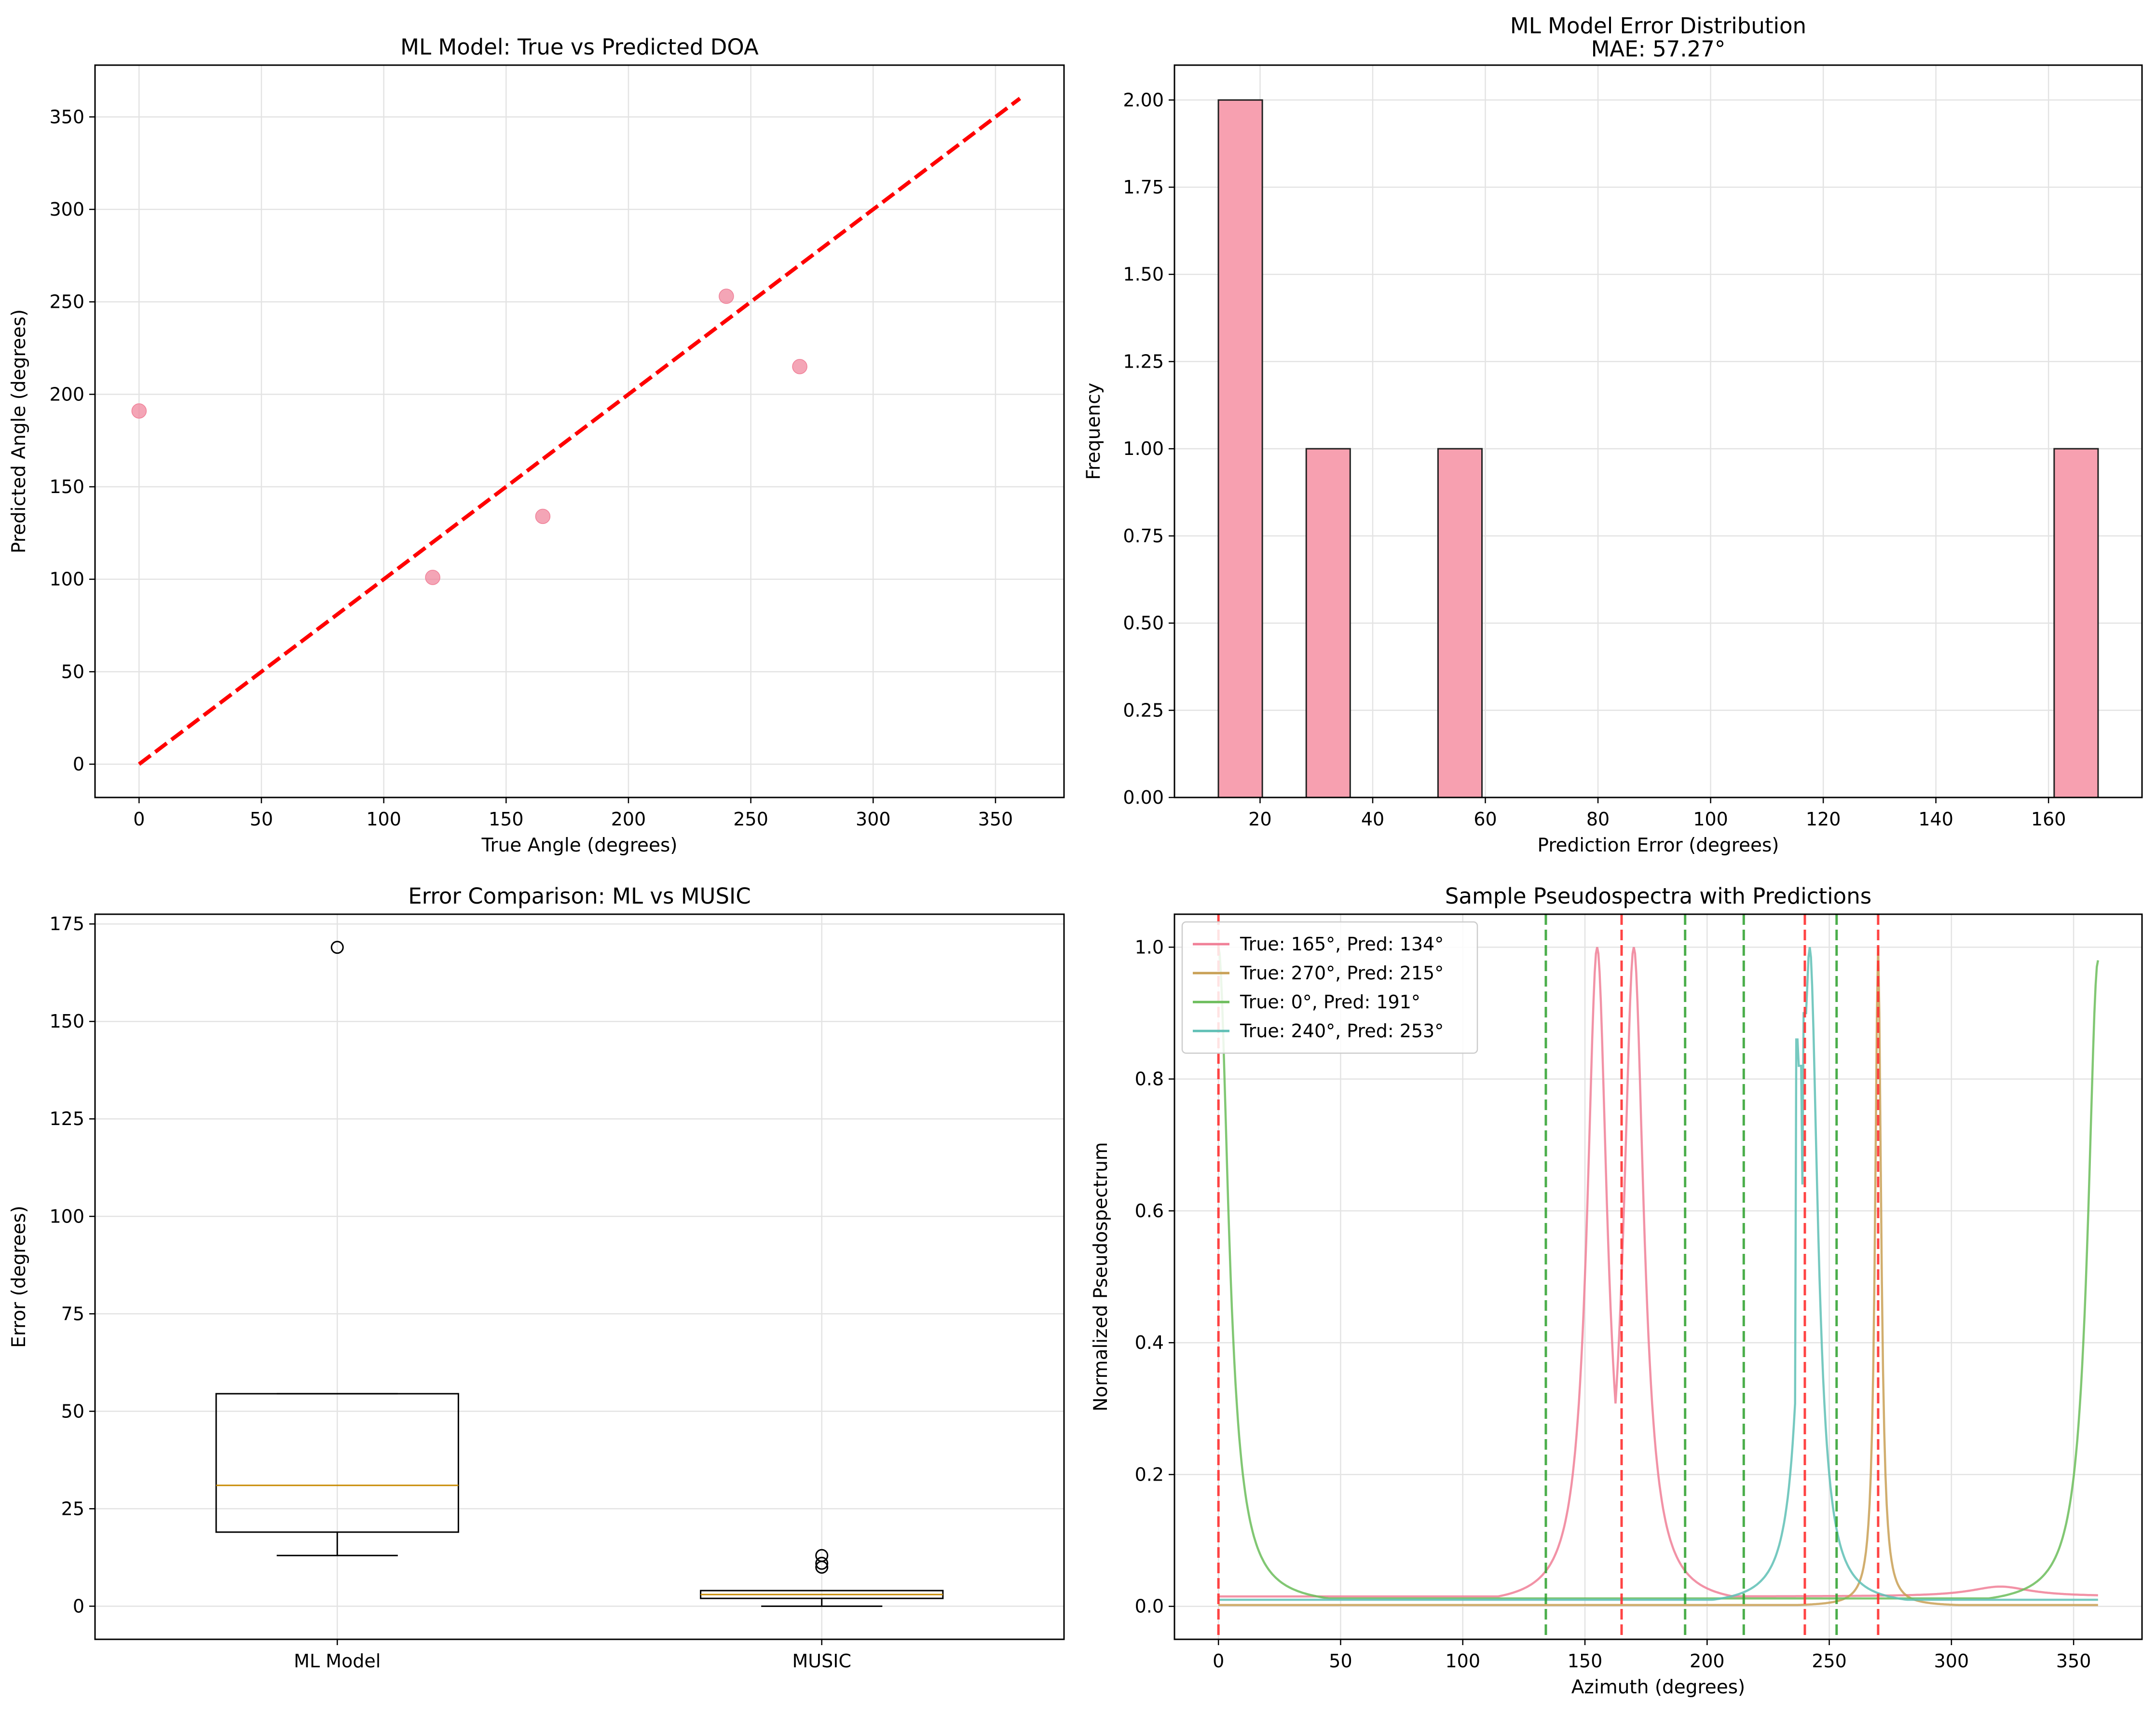 This screenshot has width=2156, height=1717. Describe the element at coordinates (1143, 797) in the screenshot. I see `y-tick-label: 0.00` at that location.